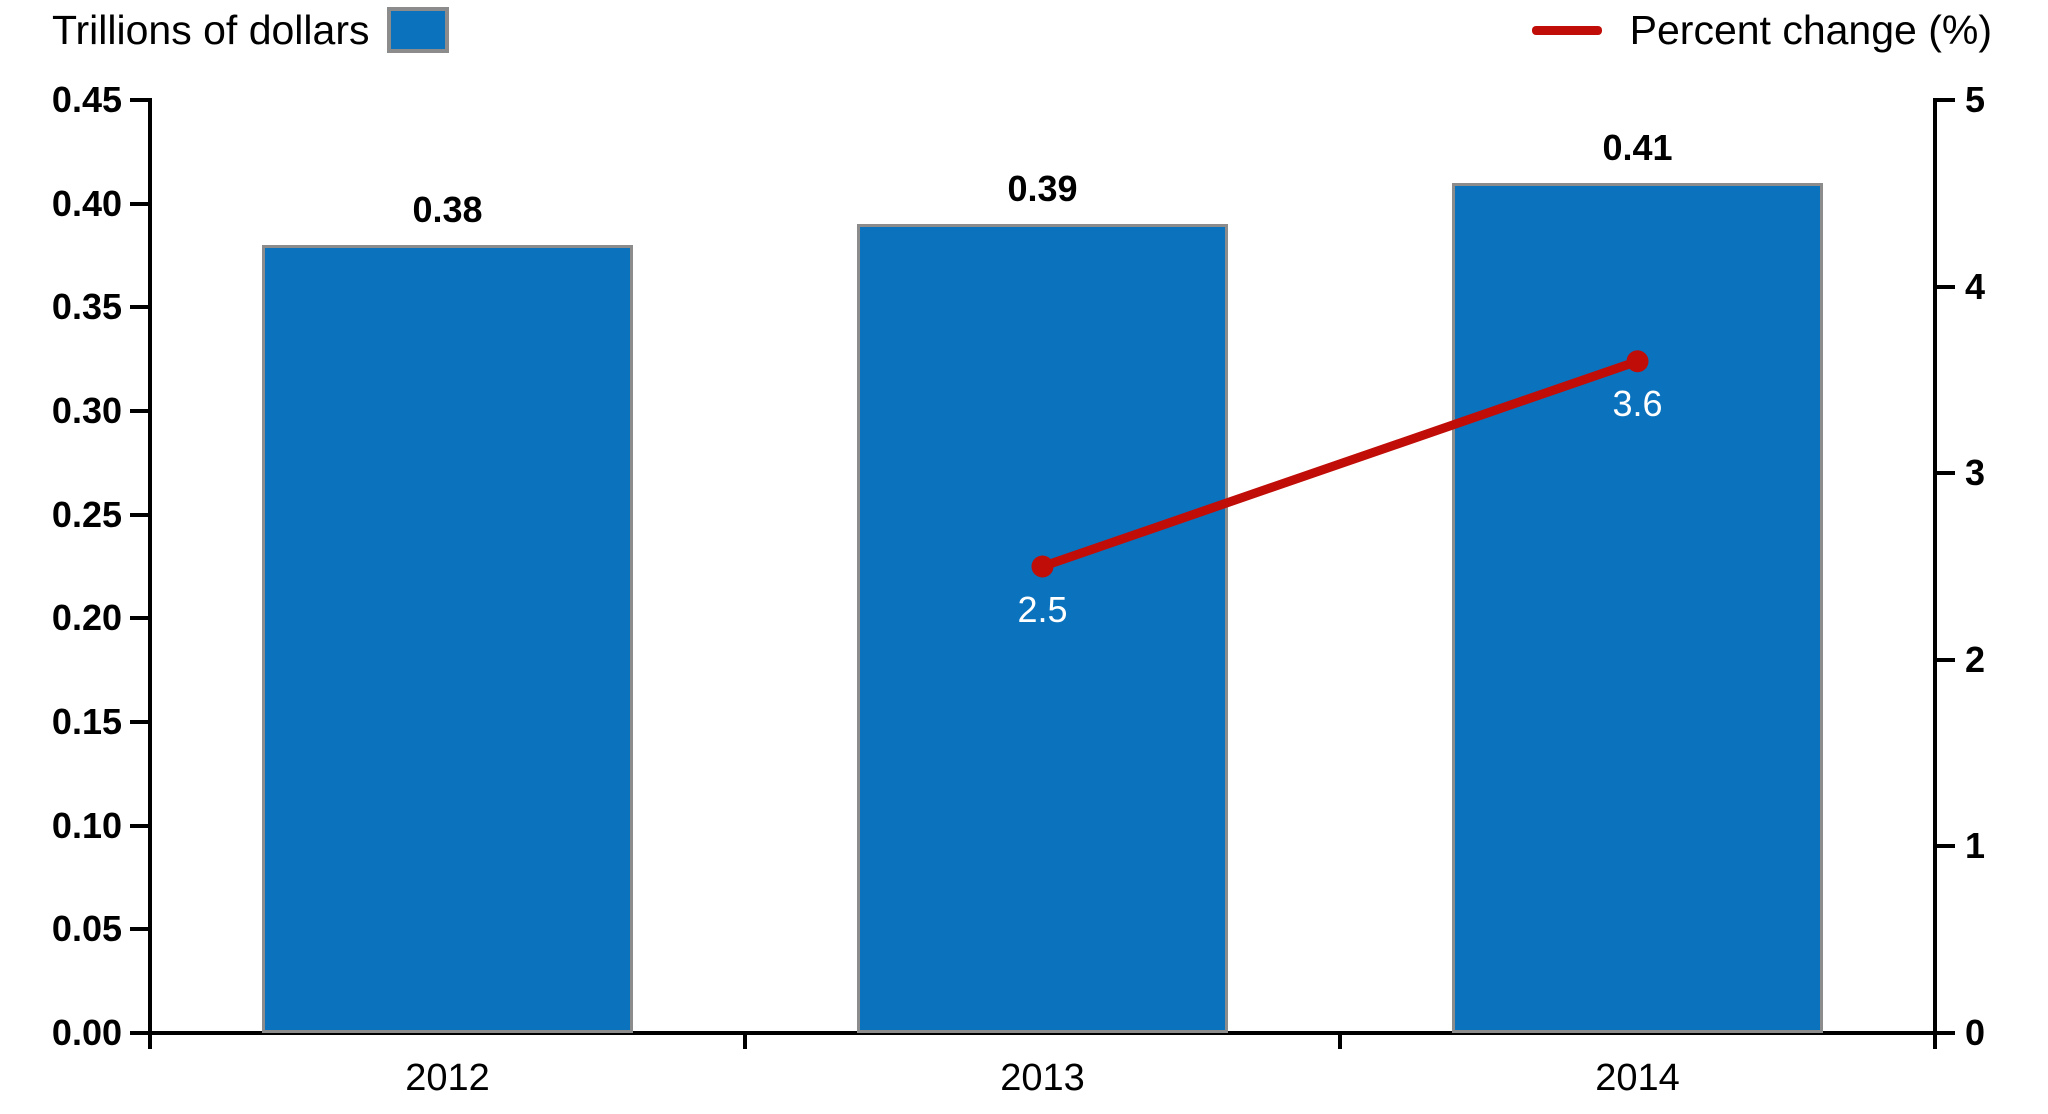  What do you see at coordinates (86, 203) in the screenshot?
I see `left-axis-tick-label: 0.40` at bounding box center [86, 203].